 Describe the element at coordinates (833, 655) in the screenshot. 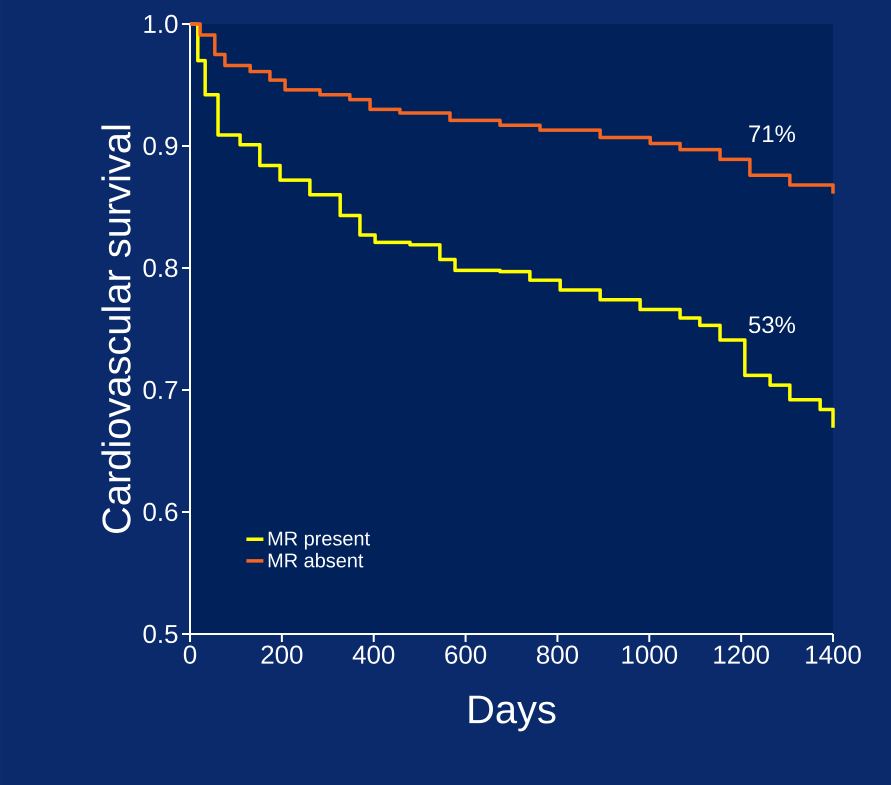

I see `x-tick-label: 1400` at that location.